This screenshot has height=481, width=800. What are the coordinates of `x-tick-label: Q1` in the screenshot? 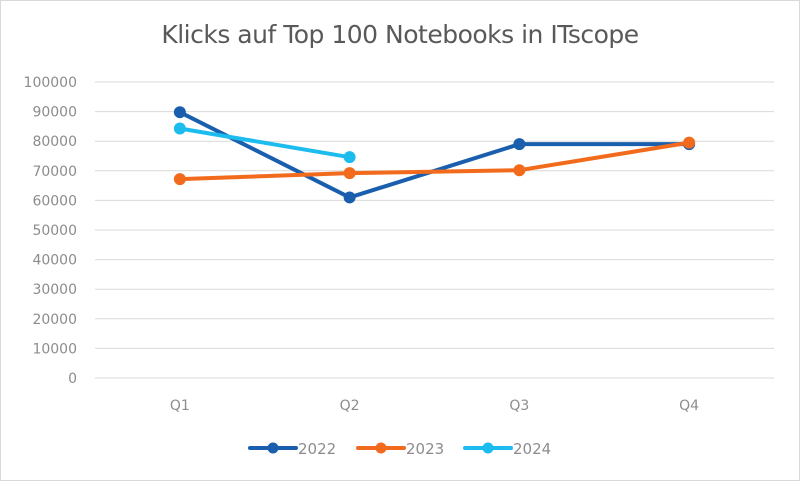 It's located at (180, 406).